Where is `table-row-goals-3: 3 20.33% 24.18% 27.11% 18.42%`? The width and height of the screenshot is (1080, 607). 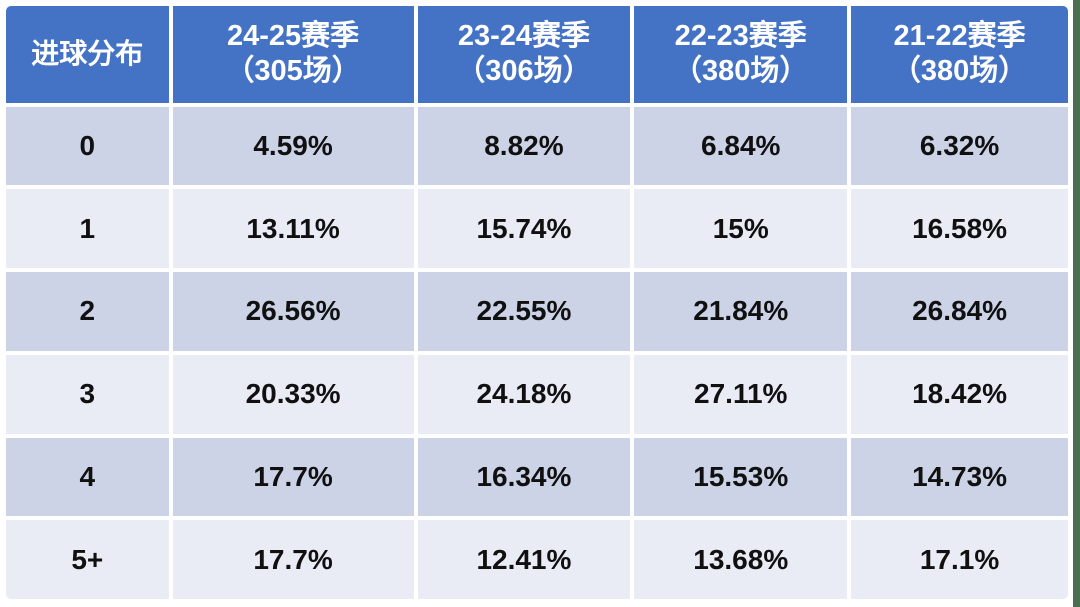
table-row-goals-3: 3 20.33% 24.18% 27.11% 18.42% is located at coordinates (537, 394).